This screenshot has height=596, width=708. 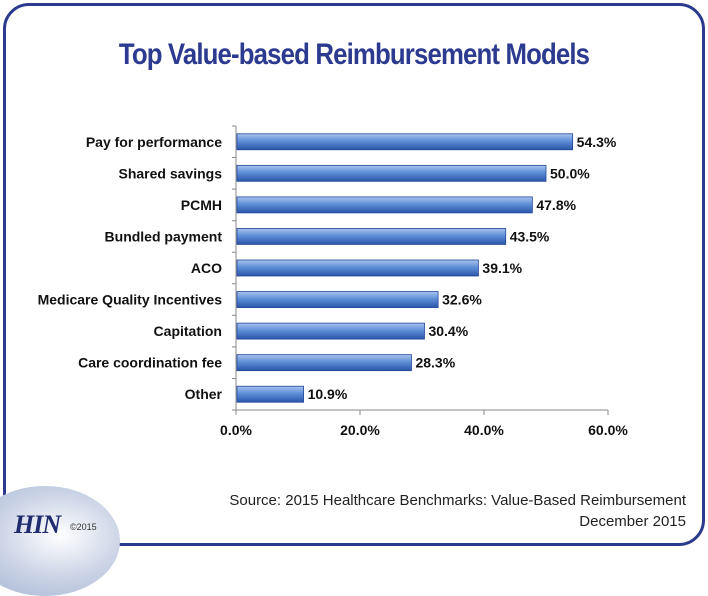 I want to click on category-label: Medicare Quality Incentives, so click(x=130, y=300).